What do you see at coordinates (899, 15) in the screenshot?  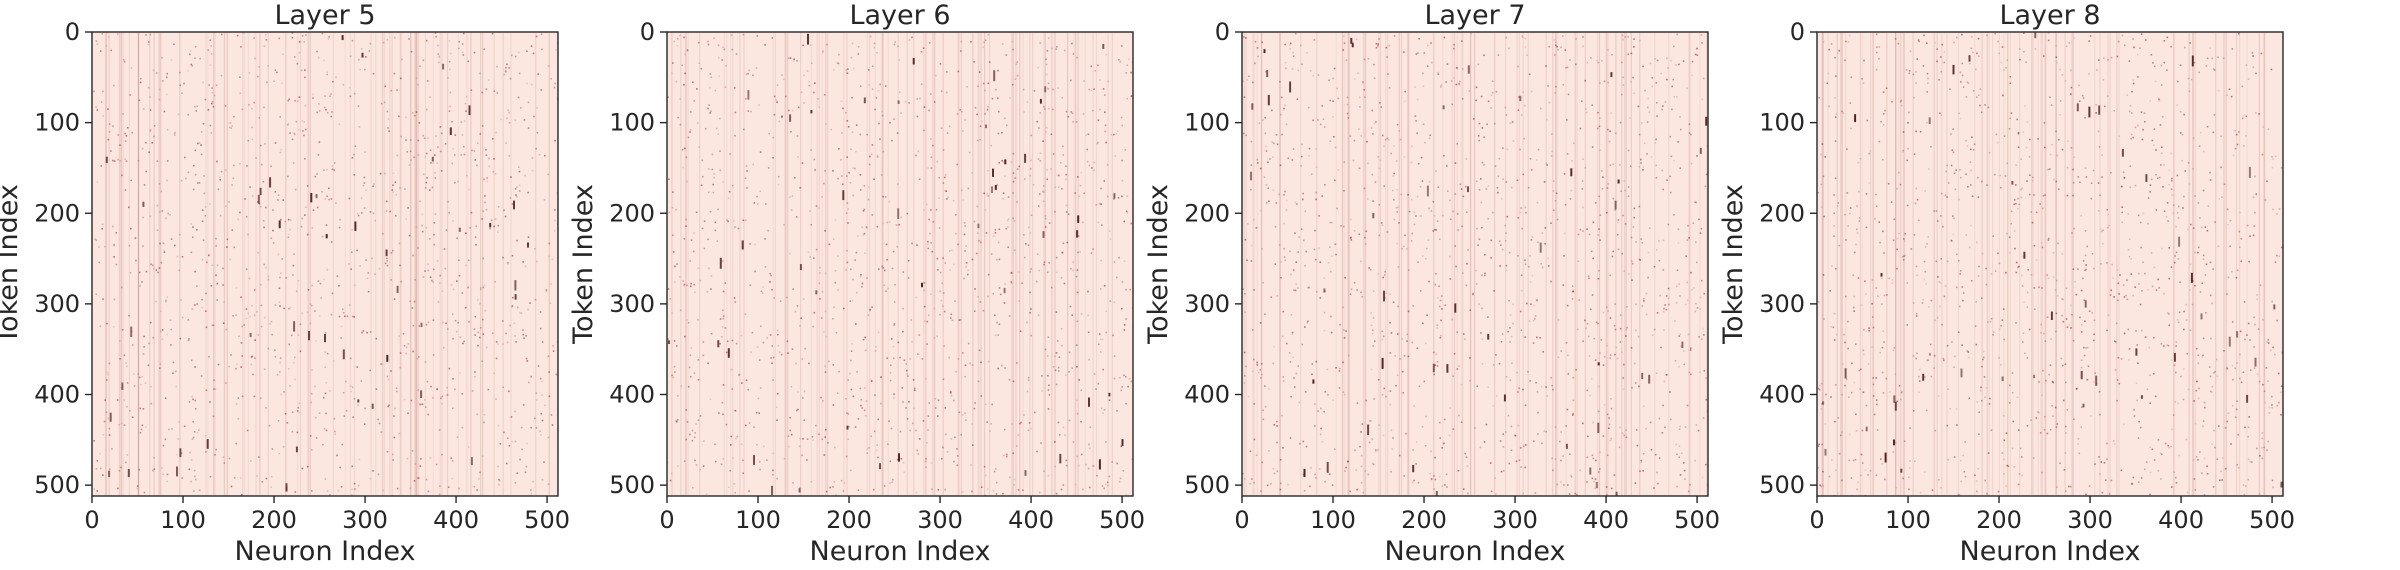 I see `panel-title: Layer 6` at bounding box center [899, 15].